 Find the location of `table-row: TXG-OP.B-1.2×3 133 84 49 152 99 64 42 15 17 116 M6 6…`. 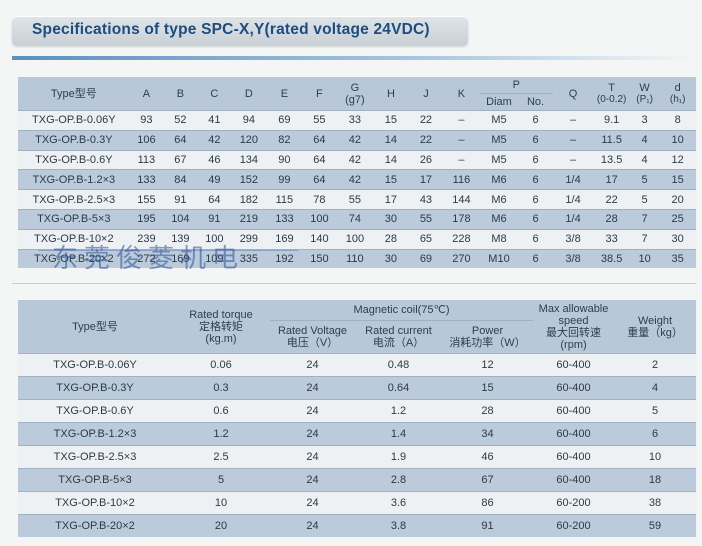

table-row: TXG-OP.B-1.2×3 133 84 49 152 99 64 42 15 17 116 M6 6… is located at coordinates (357, 179).